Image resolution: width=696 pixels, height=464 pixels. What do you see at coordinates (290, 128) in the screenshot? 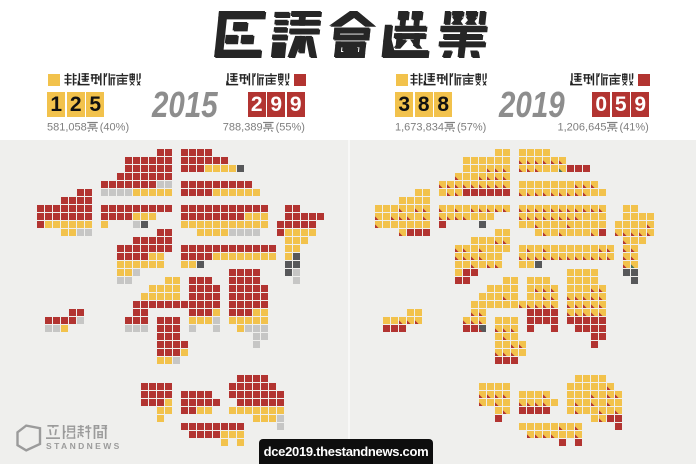
I see `svg-text: (55%)` at bounding box center [290, 128].